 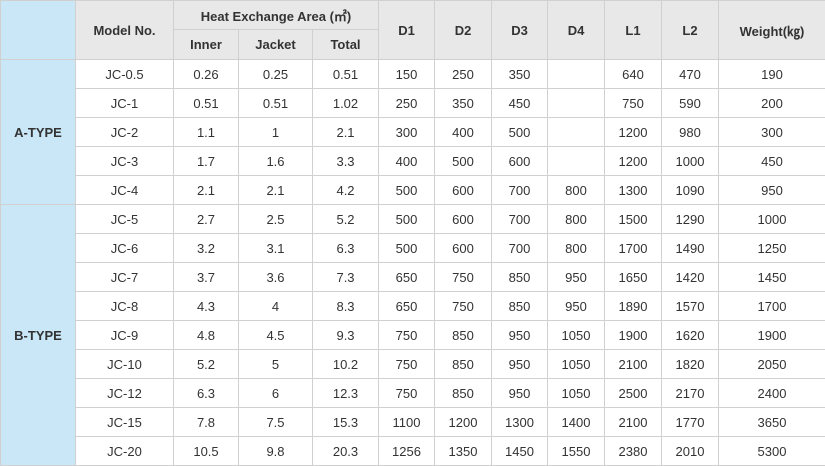 I want to click on cell-inner: 1.1, so click(x=206, y=132).